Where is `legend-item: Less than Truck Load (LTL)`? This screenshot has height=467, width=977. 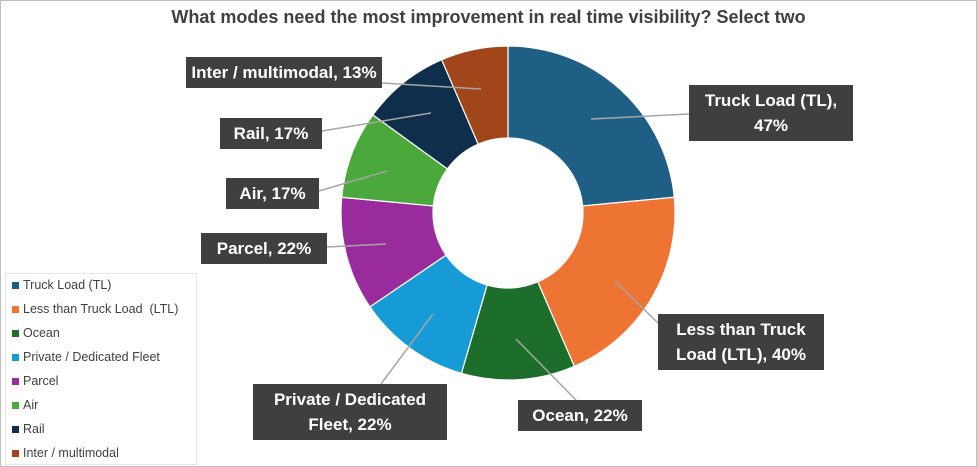
legend-item: Less than Truck Load (LTL) is located at coordinates (95, 309).